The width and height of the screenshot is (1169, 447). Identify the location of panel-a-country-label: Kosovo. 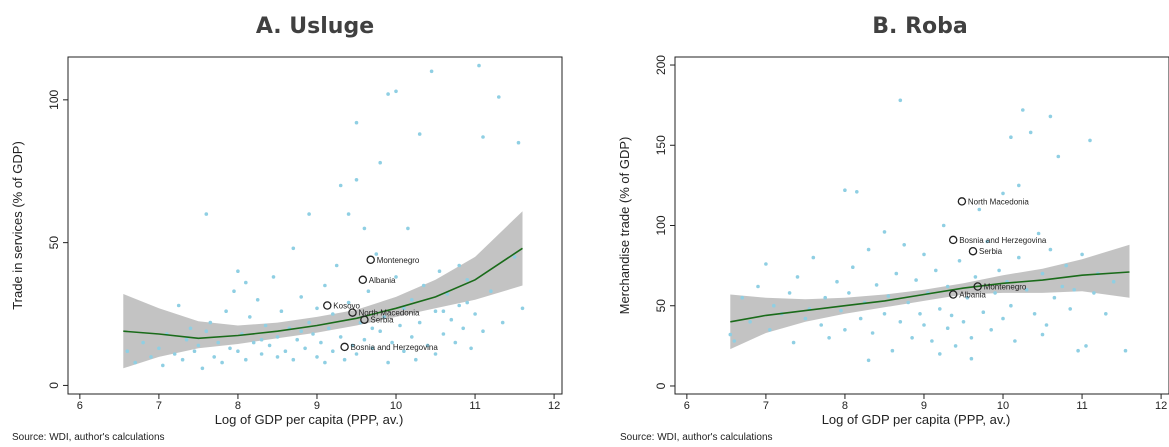
(346, 306).